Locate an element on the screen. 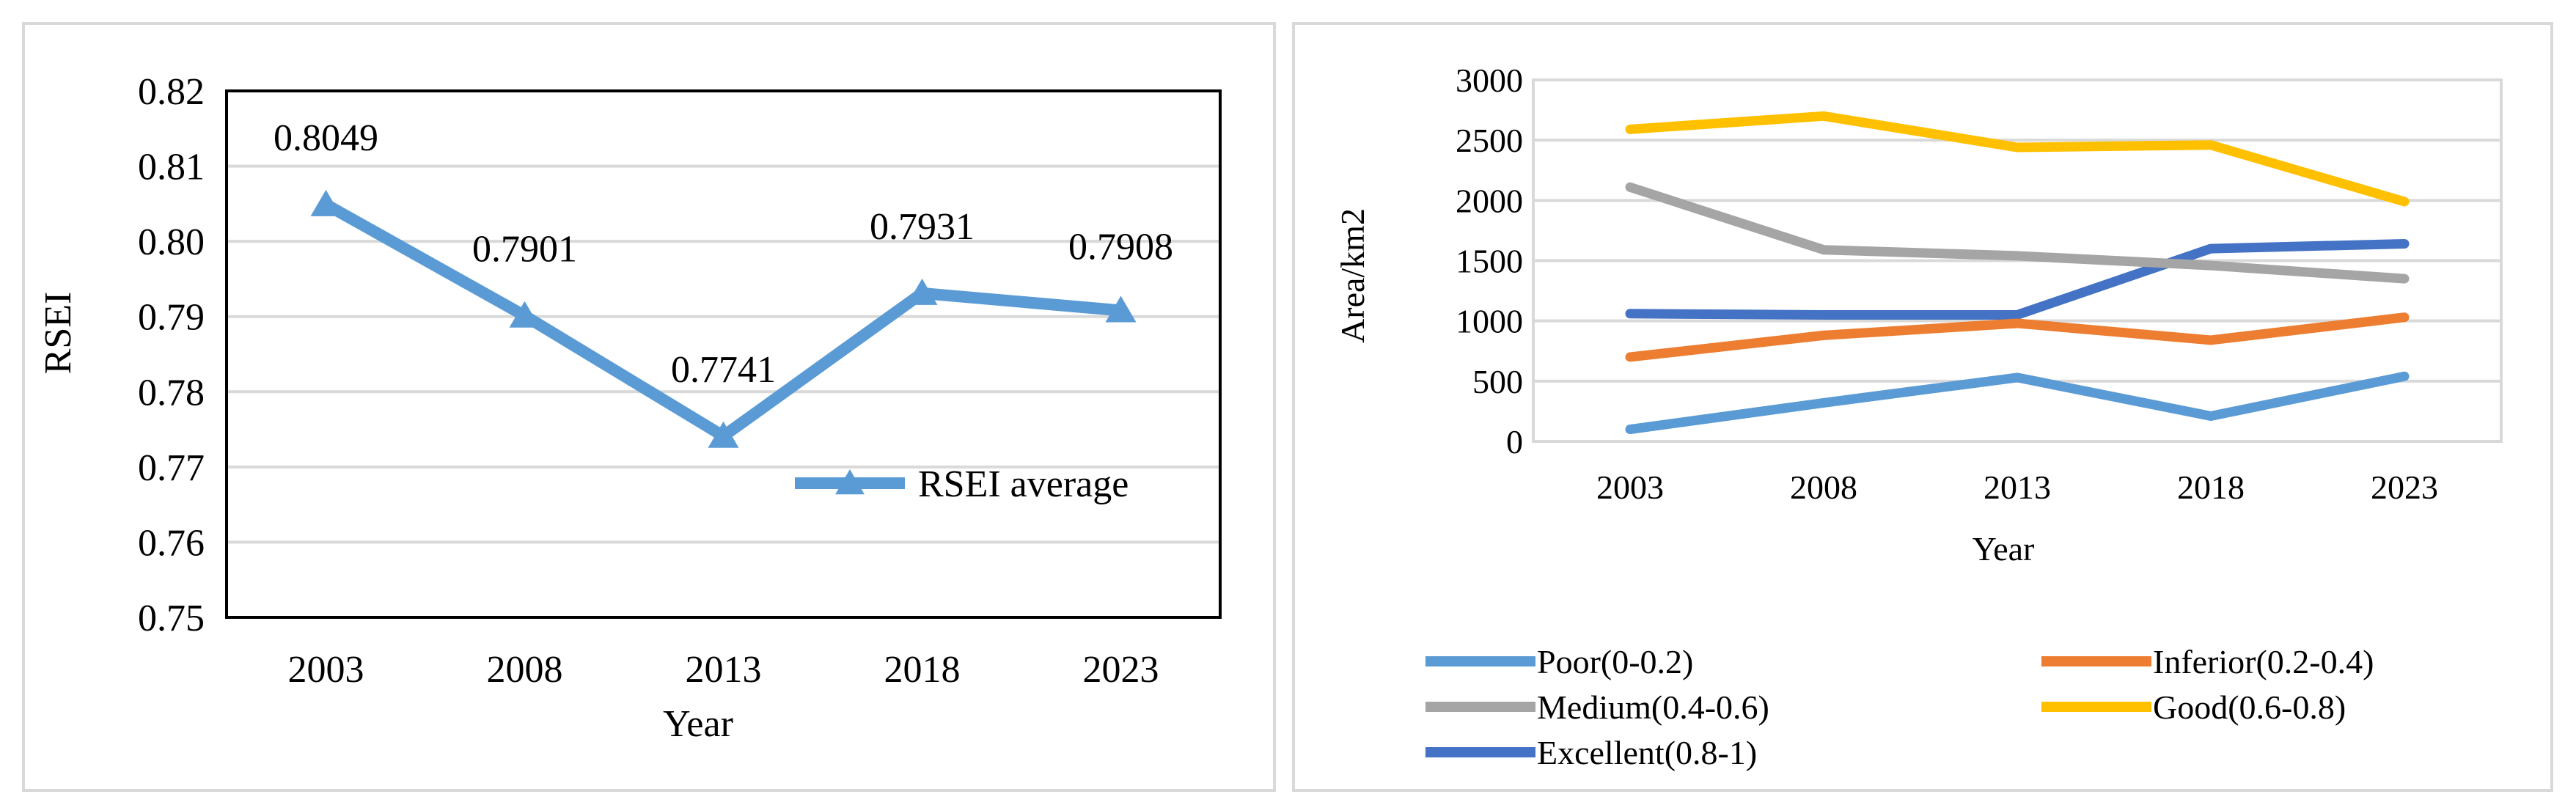 The image size is (2576, 808). legend-label-inferior-0-2-0-4: Inferior(0.2-0.4) is located at coordinates (2264, 662).